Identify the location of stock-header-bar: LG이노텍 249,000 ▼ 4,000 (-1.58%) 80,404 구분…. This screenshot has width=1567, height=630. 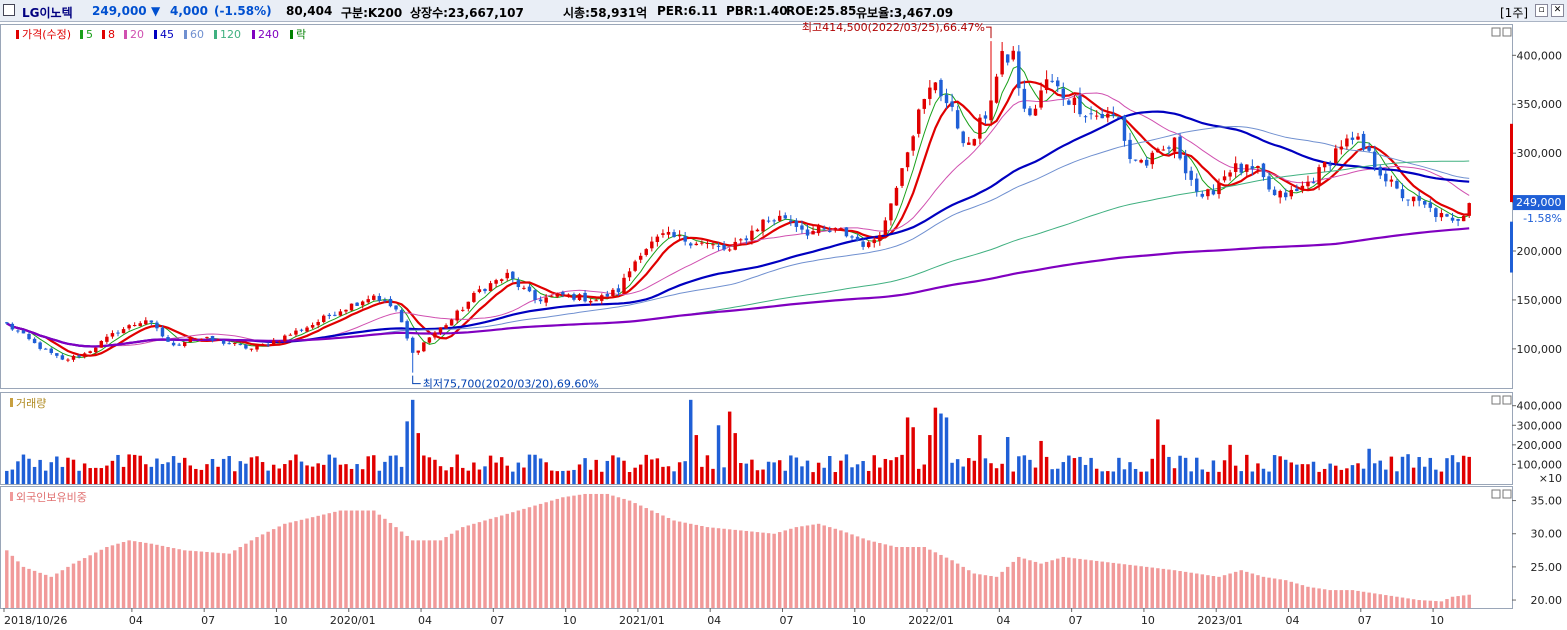
(783, 11).